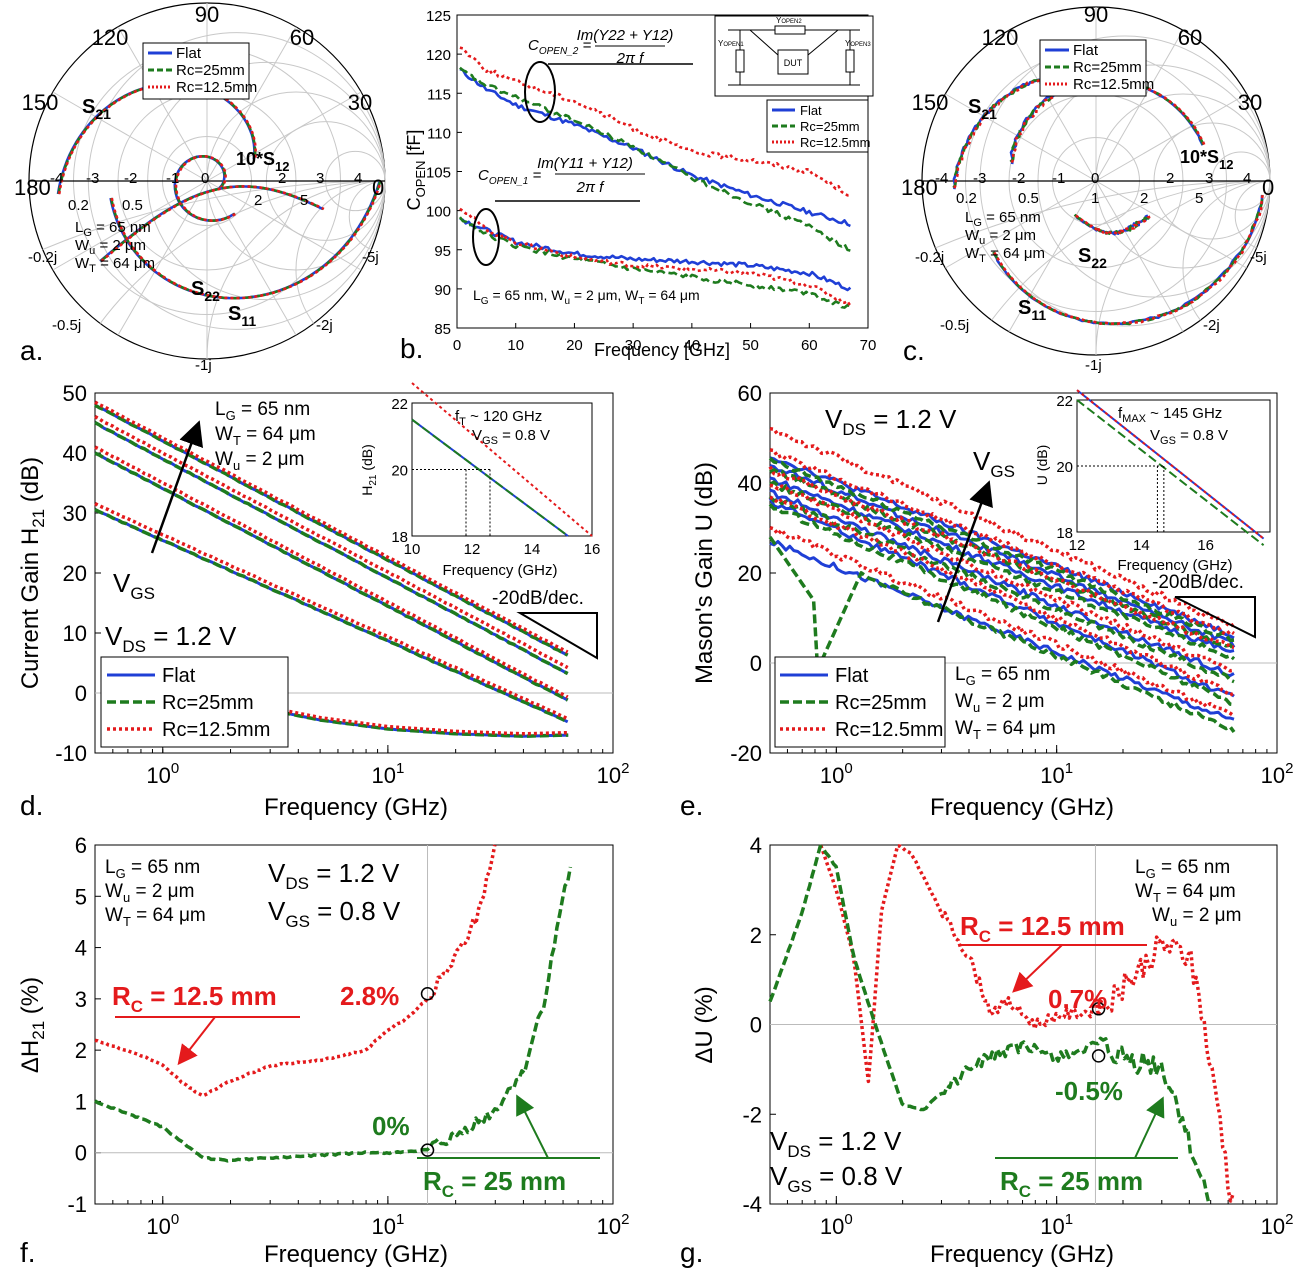 The image size is (1299, 1274). What do you see at coordinates (731, 43) in the screenshot?
I see `inset-yopen1: YOPEN1` at bounding box center [731, 43].